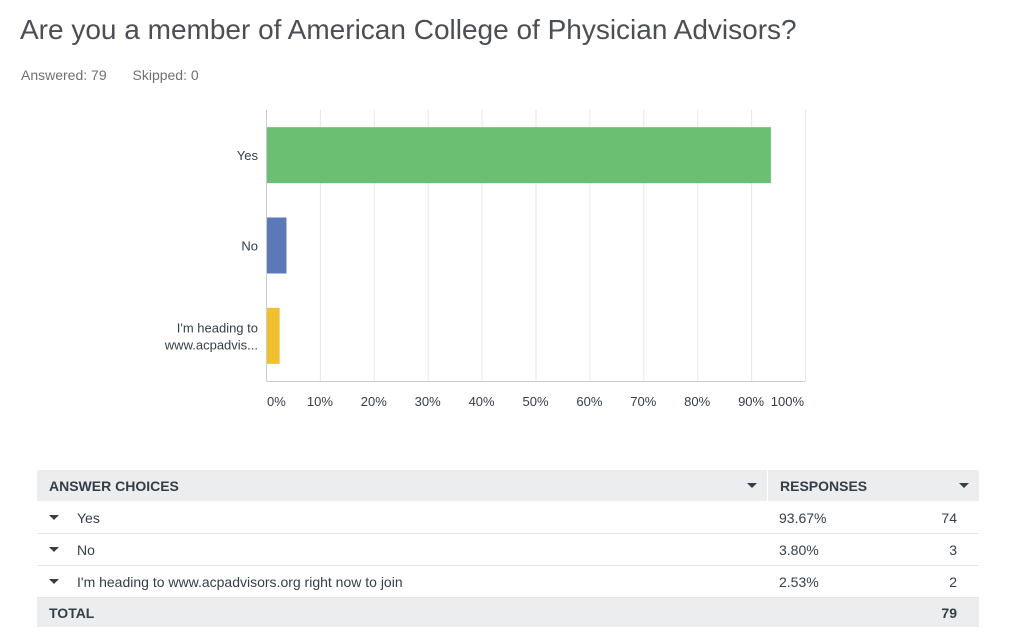  Describe the element at coordinates (402, 485) in the screenshot. I see `answer-choices-header: ANSWER CHOICES` at that location.